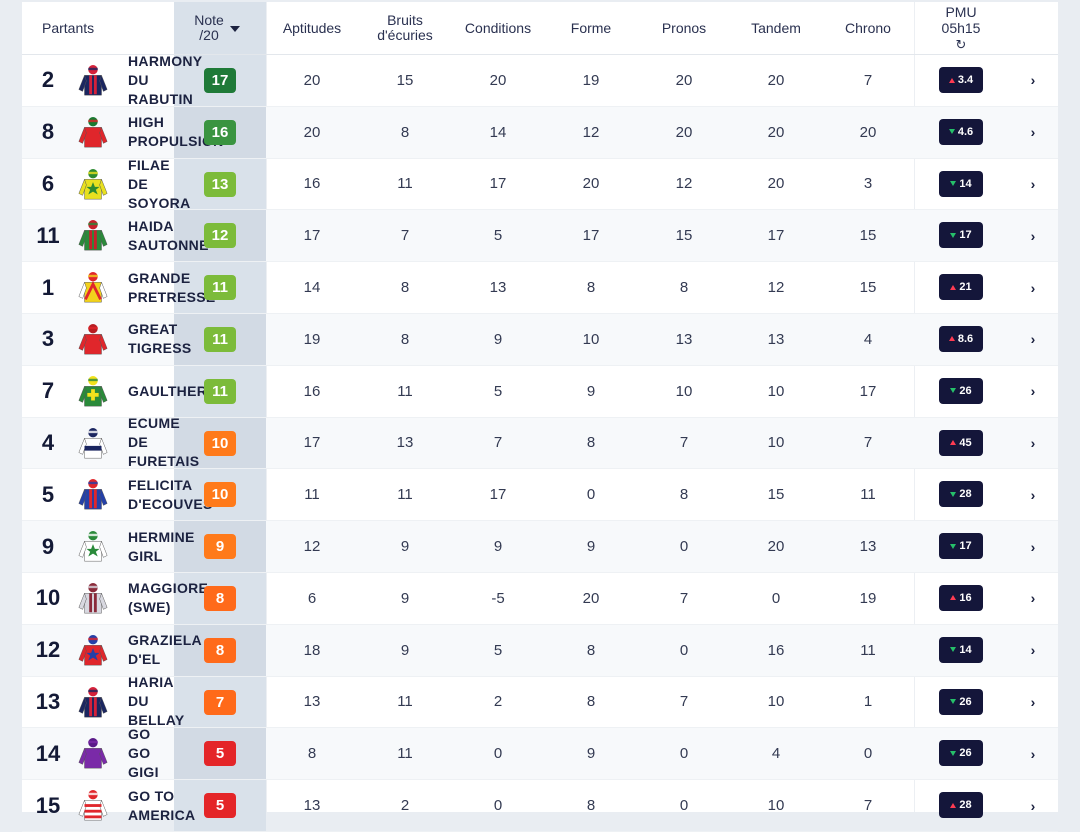  Describe the element at coordinates (312, 27) in the screenshot. I see `header-aptitudes: Aptitudes` at that location.